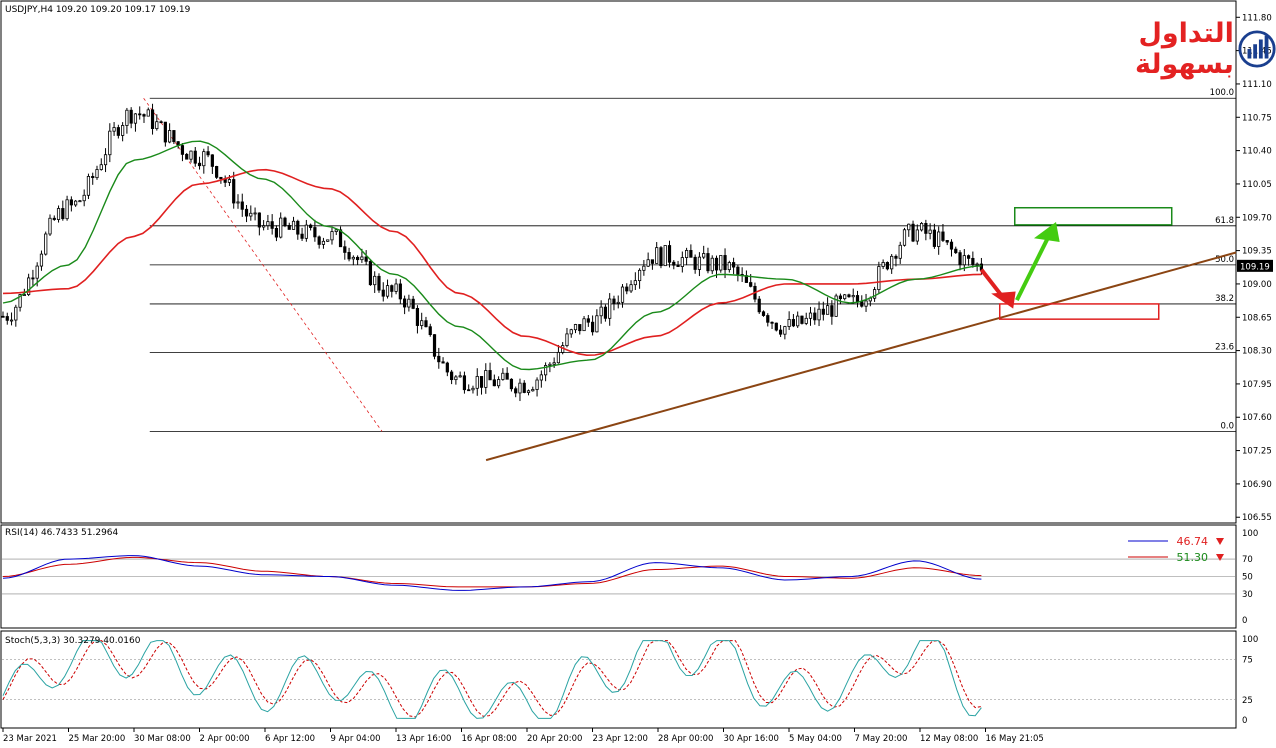 Image resolution: width=1276 pixels, height=748 pixels. I want to click on fib-level-label: 50.0, so click(1224, 260).